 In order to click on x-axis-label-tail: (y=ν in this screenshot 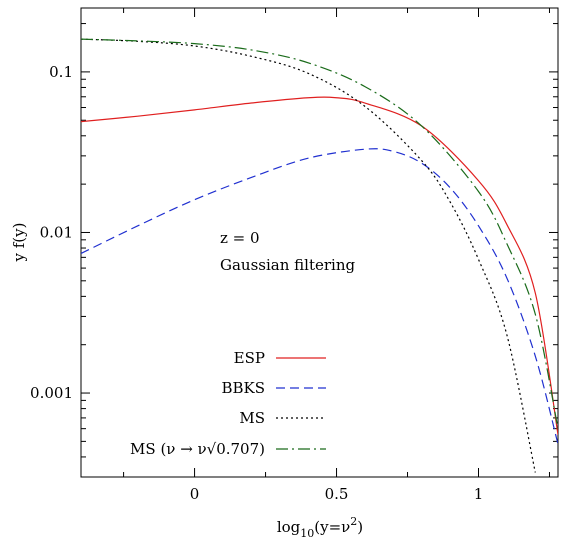, I will do `click(332, 527)`.